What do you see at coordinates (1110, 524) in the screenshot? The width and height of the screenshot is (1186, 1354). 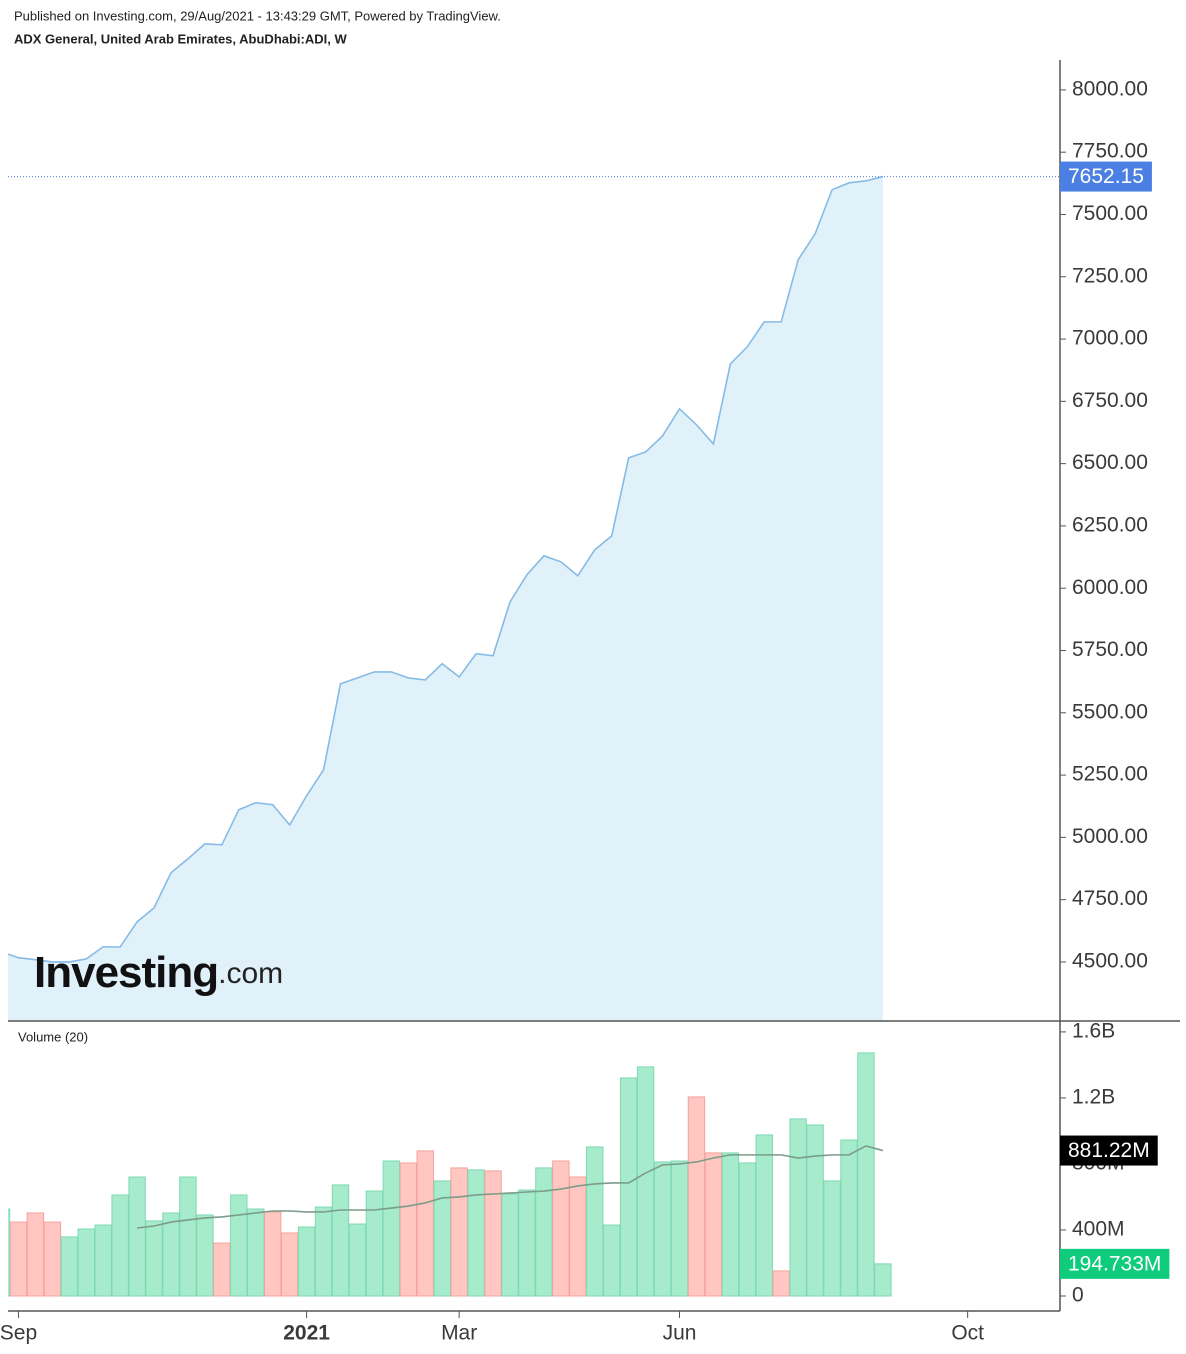 I see `y-tick-label: 6250.00` at bounding box center [1110, 524].